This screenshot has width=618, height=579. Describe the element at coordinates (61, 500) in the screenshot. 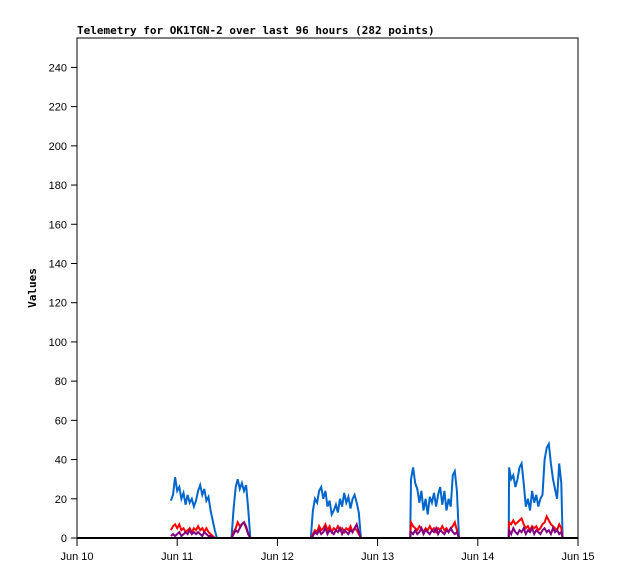

I see `y-tick-label: 20` at that location.